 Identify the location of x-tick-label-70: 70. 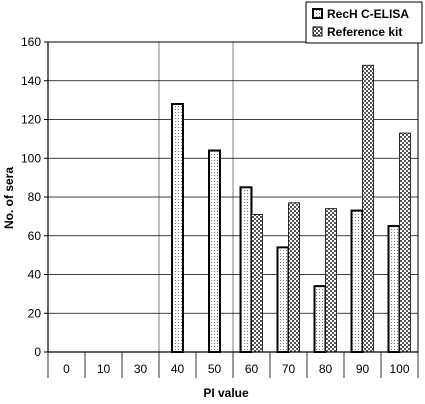
(289, 369).